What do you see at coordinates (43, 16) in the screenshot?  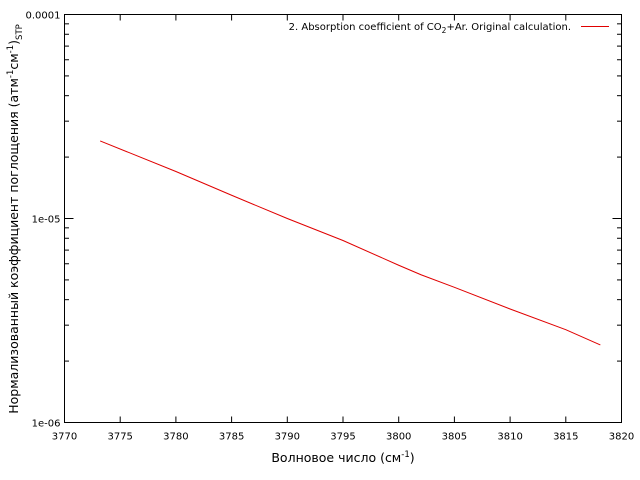 I see `y-tick-label: 0.0001` at bounding box center [43, 16].